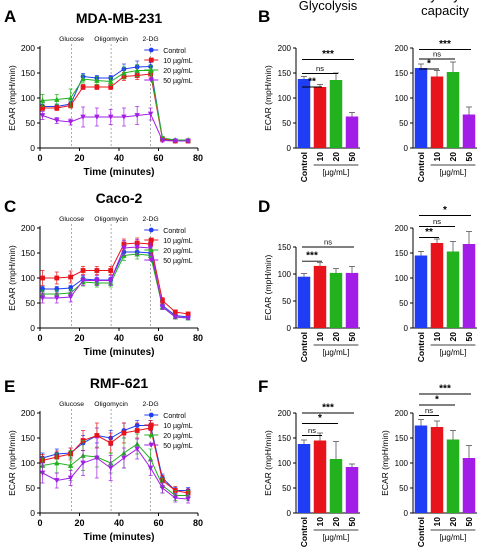 The width and height of the screenshot is (494, 550). I want to click on bar-chart-d2: 0 50 100 150 200 Control 10 20 50 [µg/mL] **ns*, so click(436, 283).